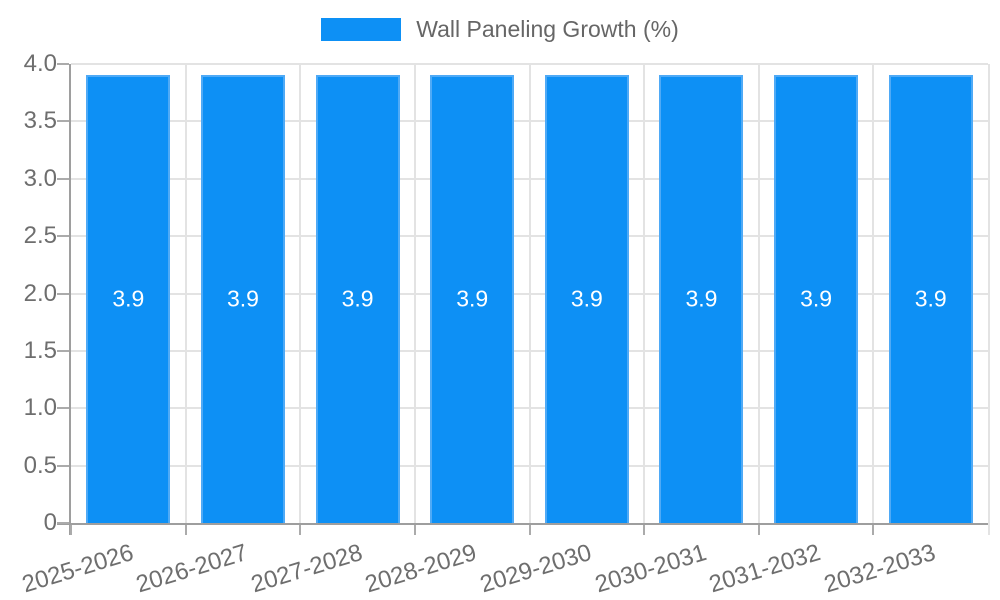  Describe the element at coordinates (40, 236) in the screenshot. I see `y-tick-label: 2.5` at that location.